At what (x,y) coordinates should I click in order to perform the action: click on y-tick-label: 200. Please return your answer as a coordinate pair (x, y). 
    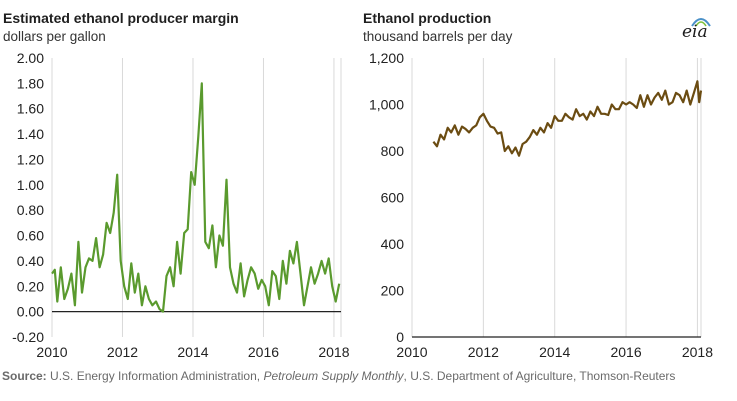
    Looking at the image, I should click on (393, 291).